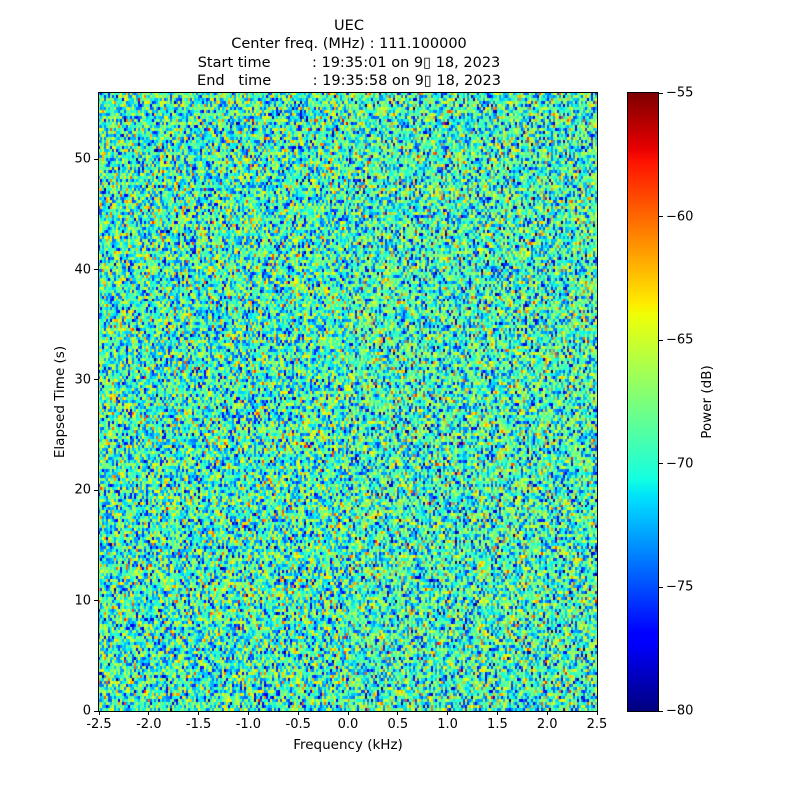  What do you see at coordinates (680, 93) in the screenshot?
I see `colorbar-tick-label: −55` at bounding box center [680, 93].